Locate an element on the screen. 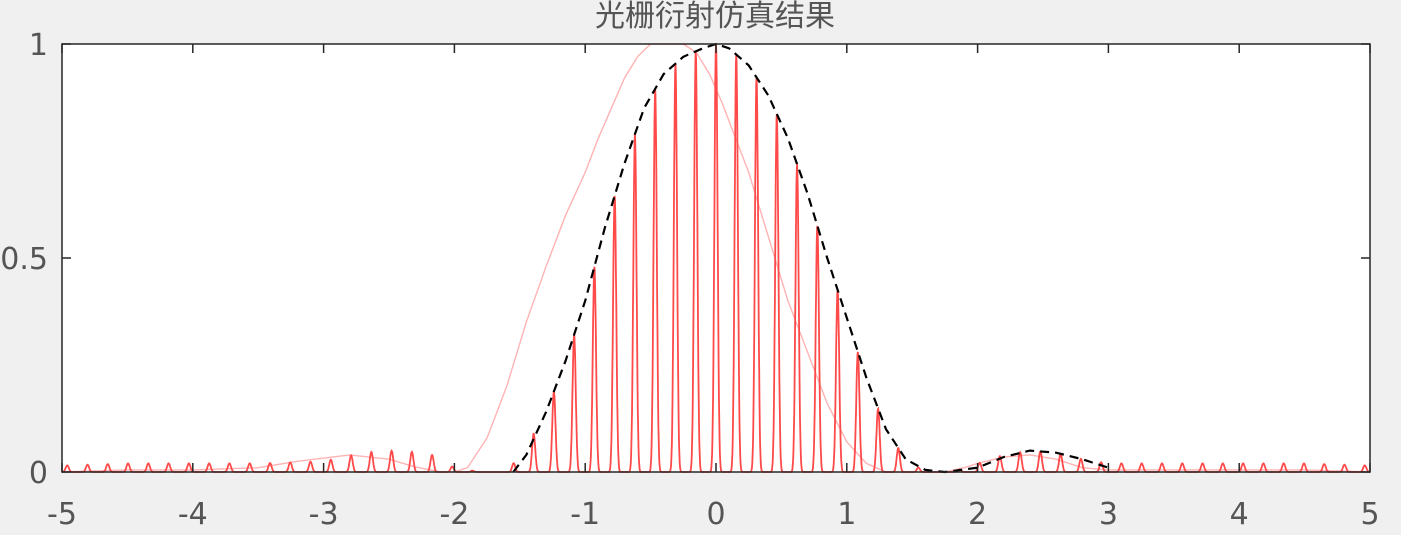 Image resolution: width=1401 pixels, height=535 pixels. x-tick-label: -2 is located at coordinates (454, 514).